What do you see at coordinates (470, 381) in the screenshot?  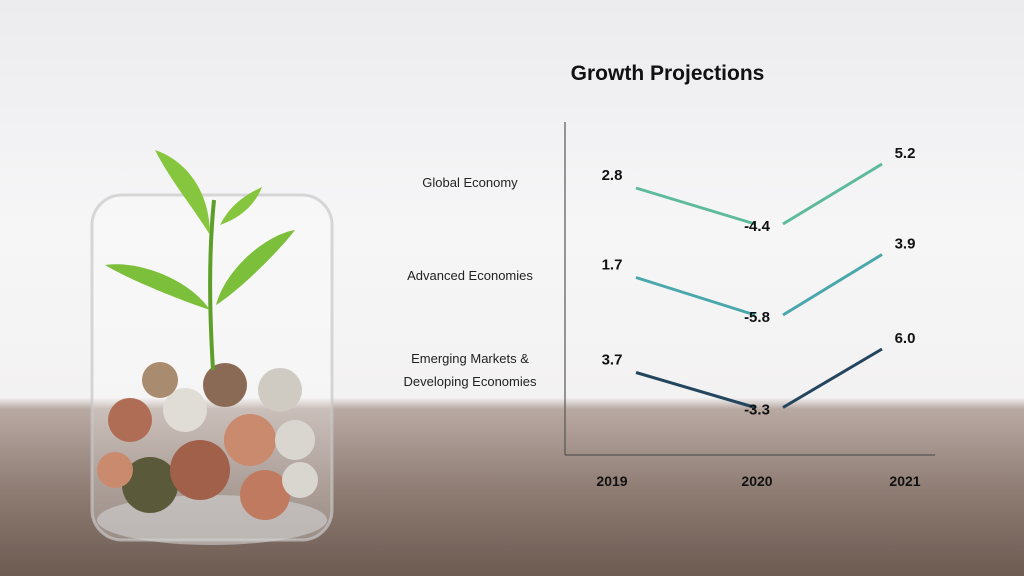 I see `row-label-line-2: Developing Economies` at bounding box center [470, 381].